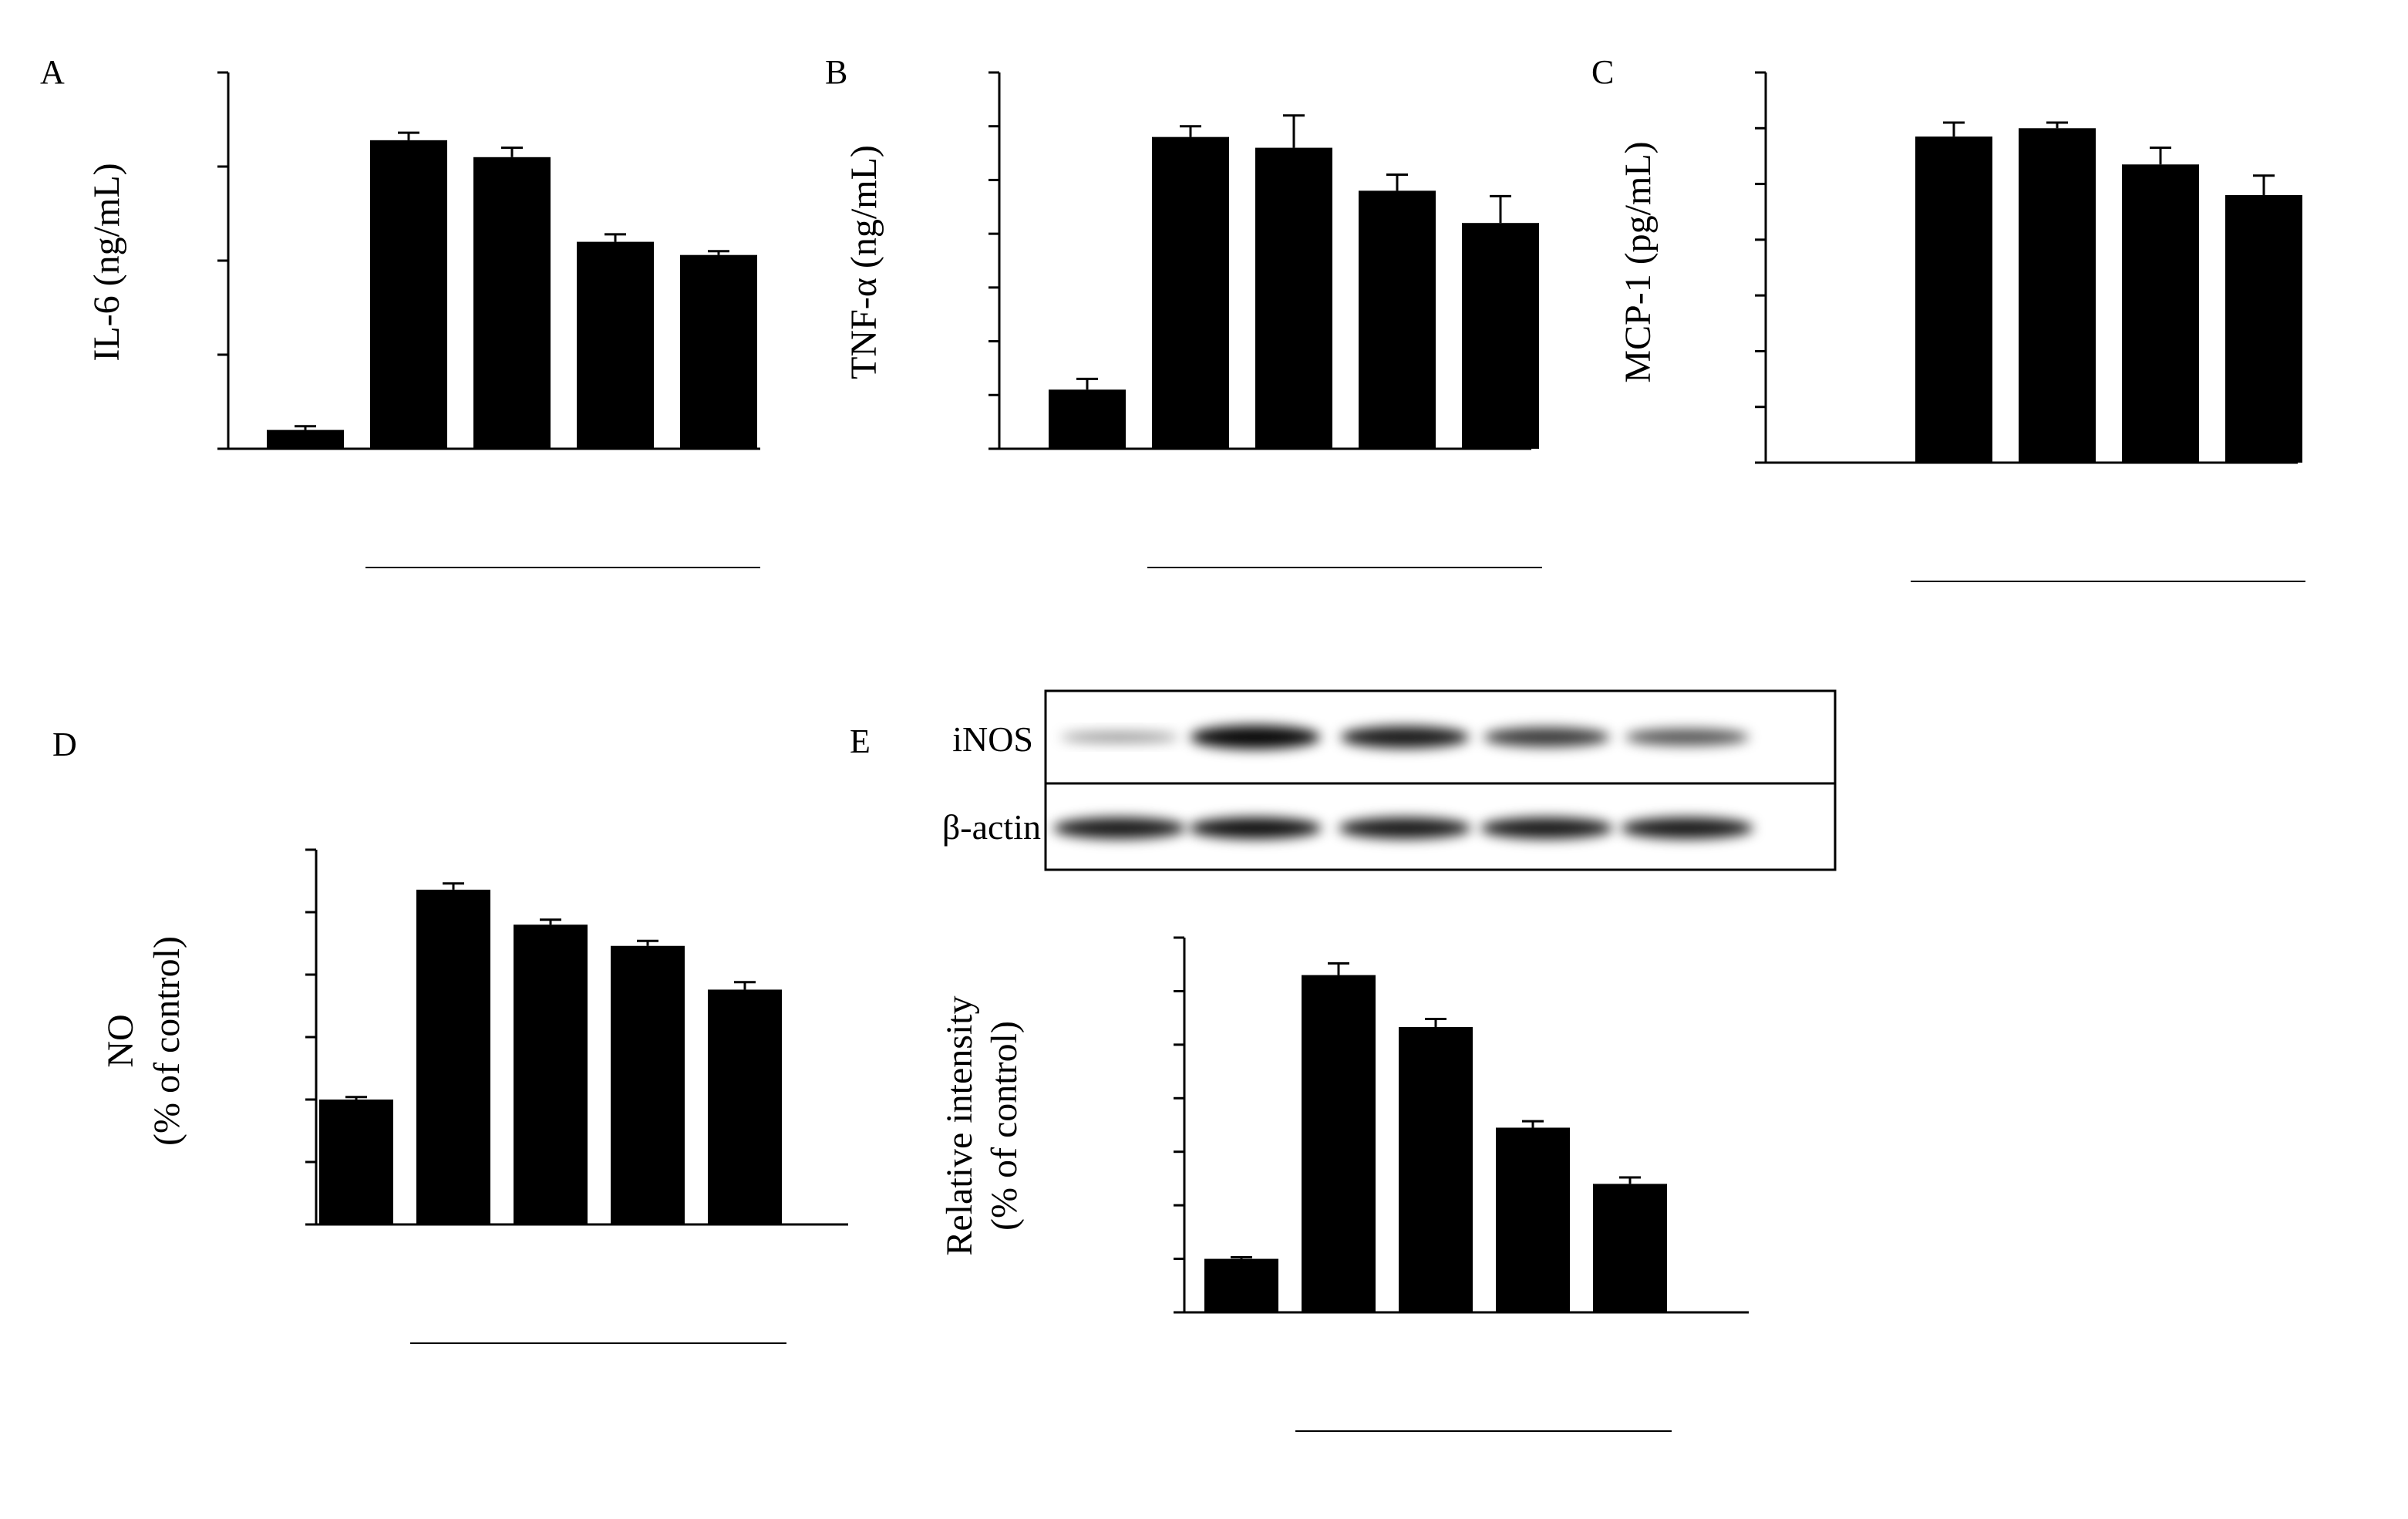 The height and width of the screenshot is (1519, 2408). I want to click on chart-a, so click(488, 319).